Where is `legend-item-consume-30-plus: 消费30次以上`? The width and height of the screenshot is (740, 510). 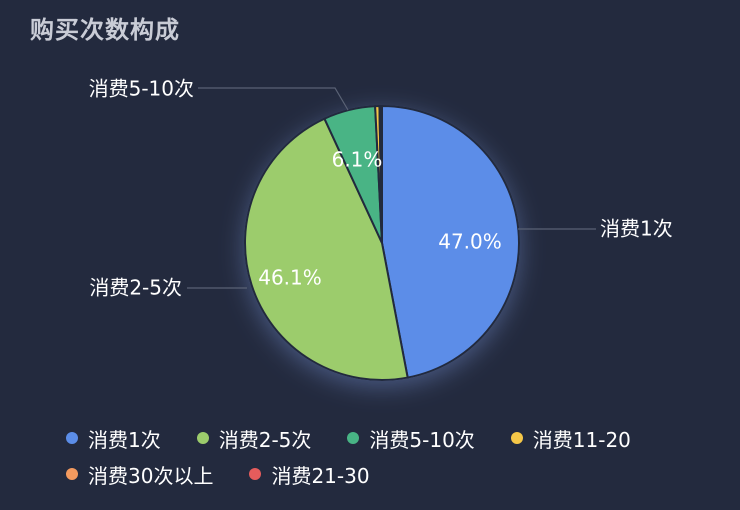 legend-item-consume-30-plus: 消费30次以上 is located at coordinates (139, 474).